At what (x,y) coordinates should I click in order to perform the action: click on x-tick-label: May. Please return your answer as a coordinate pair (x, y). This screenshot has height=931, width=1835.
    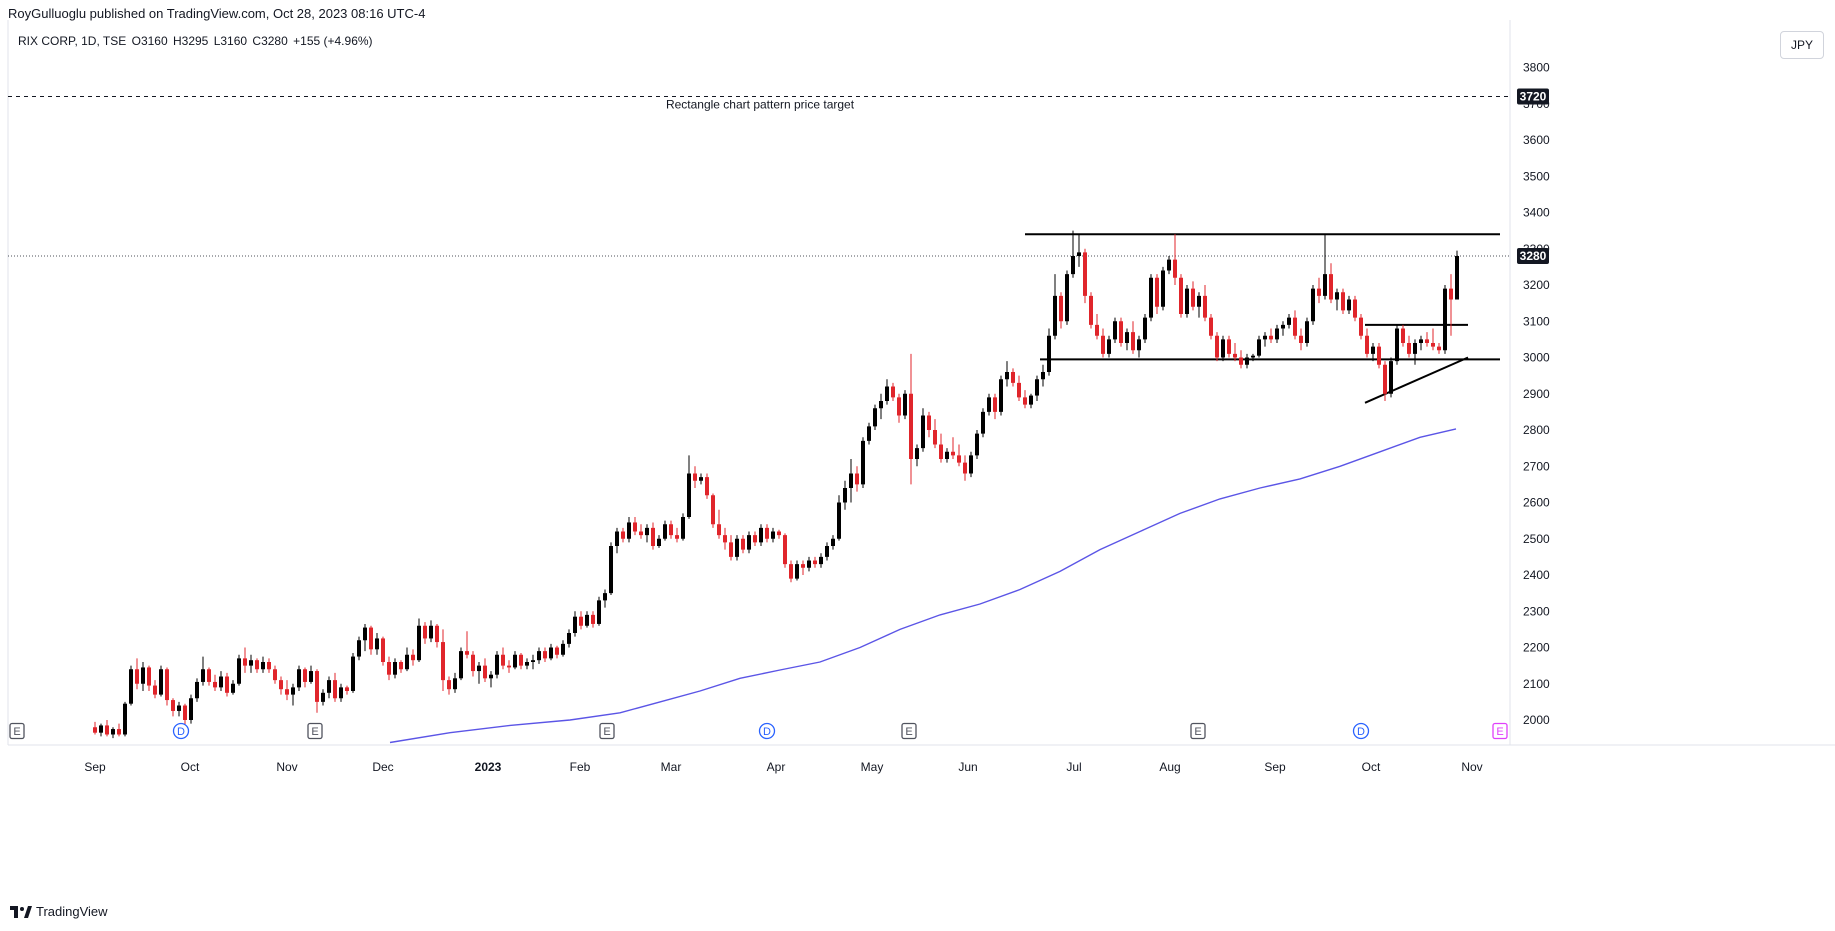
    Looking at the image, I should click on (872, 767).